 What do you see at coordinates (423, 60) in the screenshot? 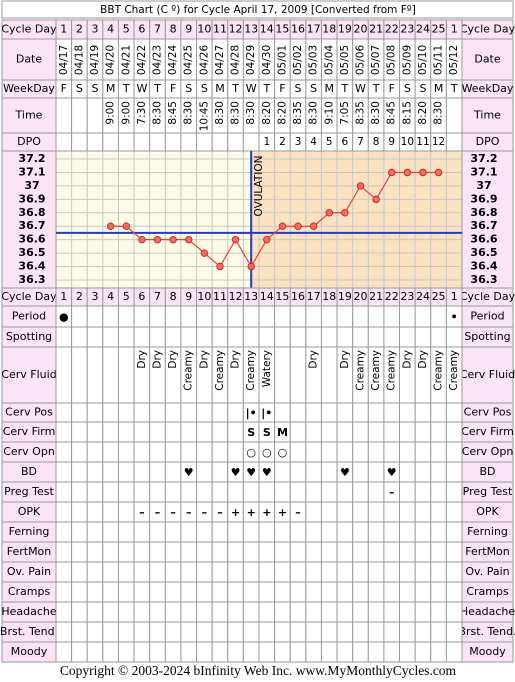
I see `date: 05/10` at bounding box center [423, 60].